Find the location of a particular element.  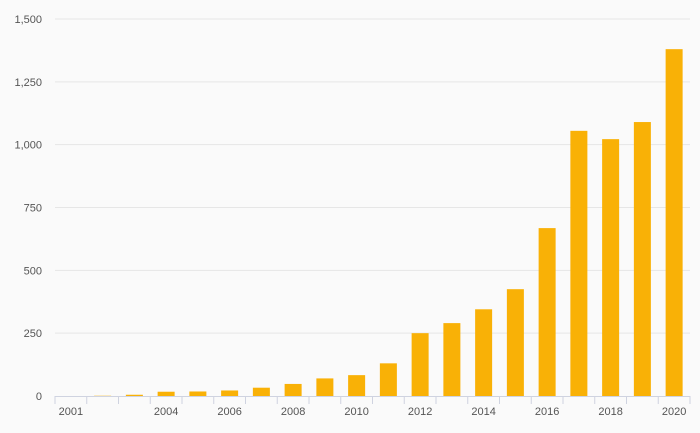

y-tick-label: 0 is located at coordinates (39, 397).